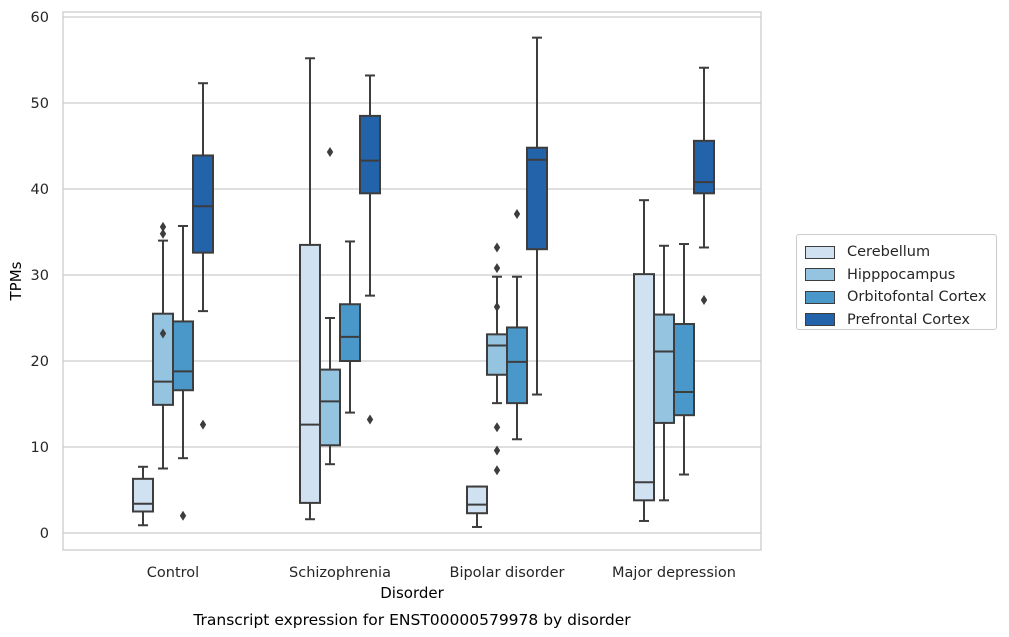 This screenshot has height=637, width=1009. I want to click on legend-item-hippocampus: Hipppocampus, so click(896, 275).